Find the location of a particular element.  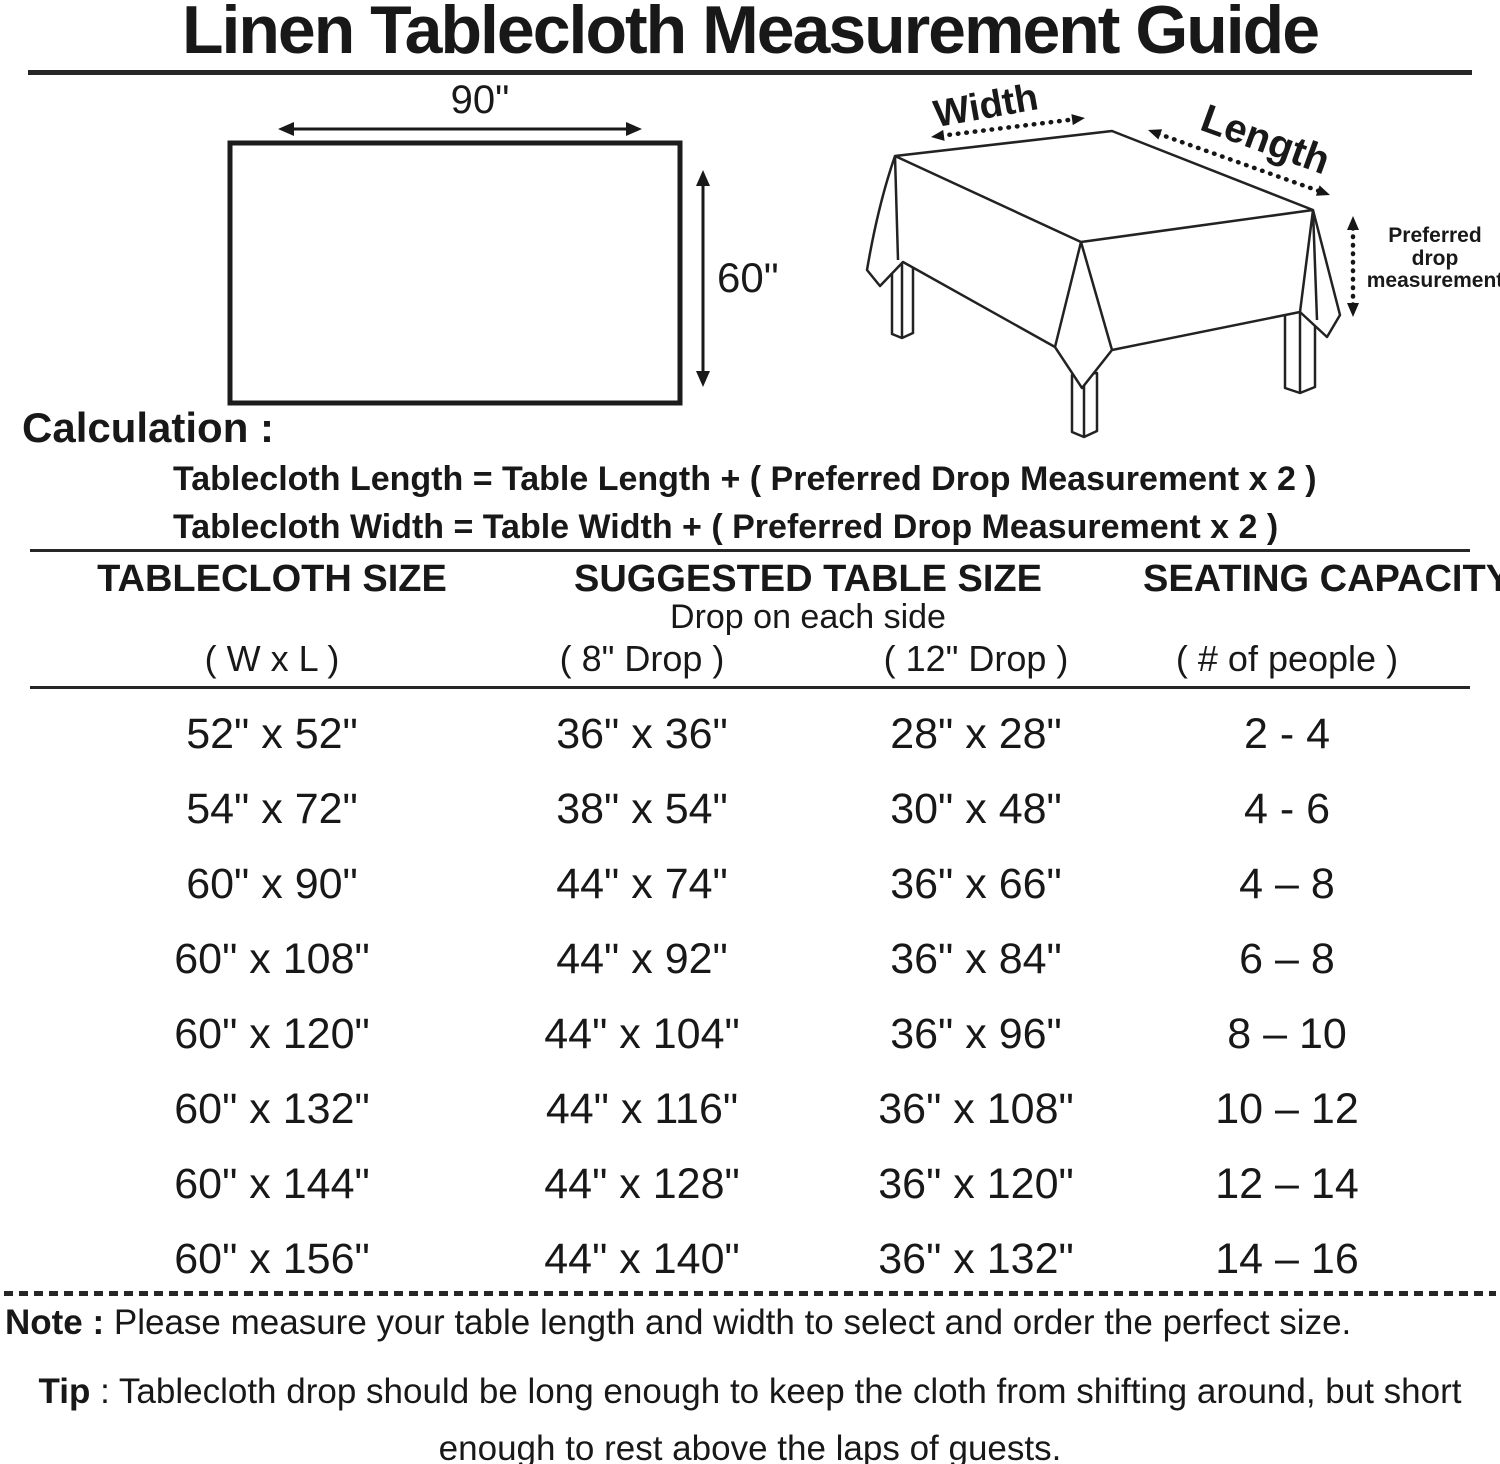

dashed-divider is located at coordinates (750, 1293).